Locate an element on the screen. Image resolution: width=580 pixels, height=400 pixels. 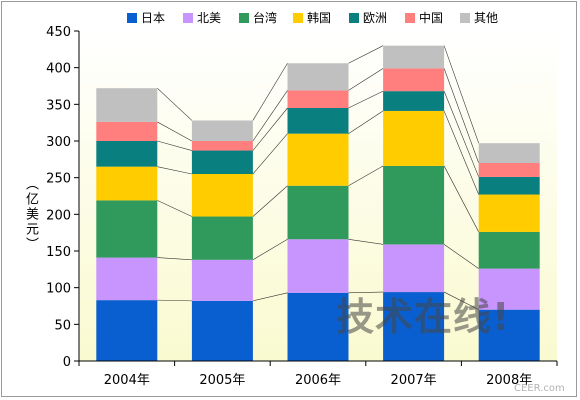
x-tick-label: 2008年 is located at coordinates (509, 380).